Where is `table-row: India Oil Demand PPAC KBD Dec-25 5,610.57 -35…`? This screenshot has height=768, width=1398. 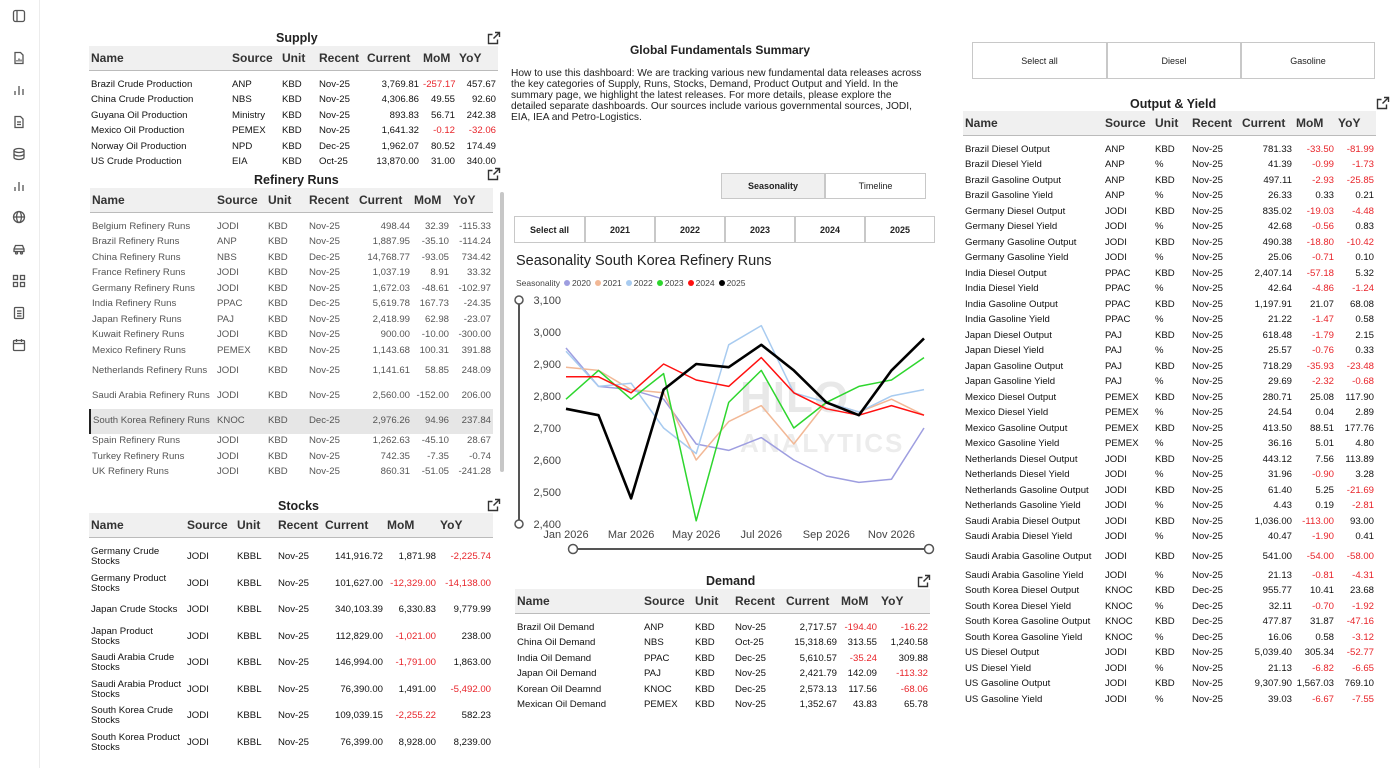
table-row: India Oil Demand PPAC KBD Dec-25 5,610.57 -35… is located at coordinates (722, 659).